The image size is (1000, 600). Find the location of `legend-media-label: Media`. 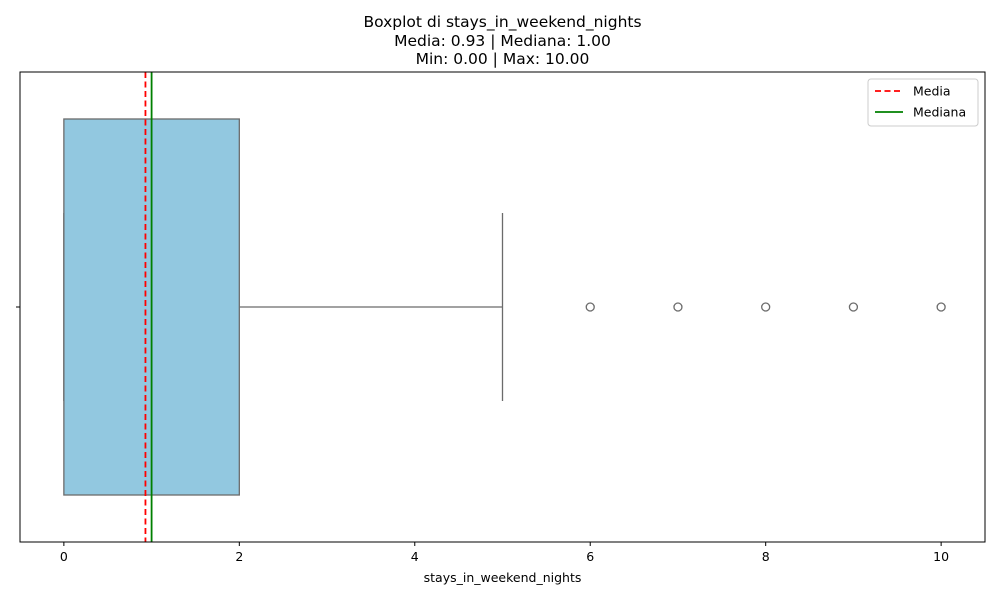

legend-media-label: Media is located at coordinates (932, 91).